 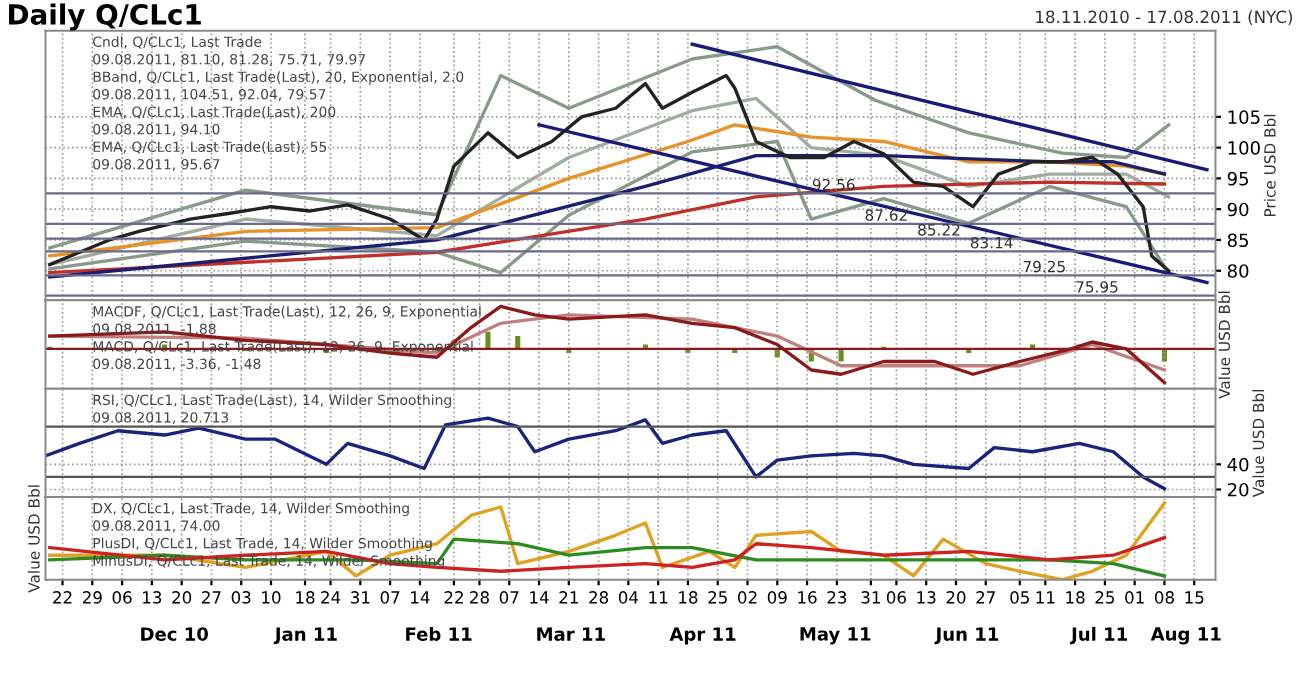 What do you see at coordinates (1238, 209) in the screenshot?
I see `y-tick-label: 90` at bounding box center [1238, 209].